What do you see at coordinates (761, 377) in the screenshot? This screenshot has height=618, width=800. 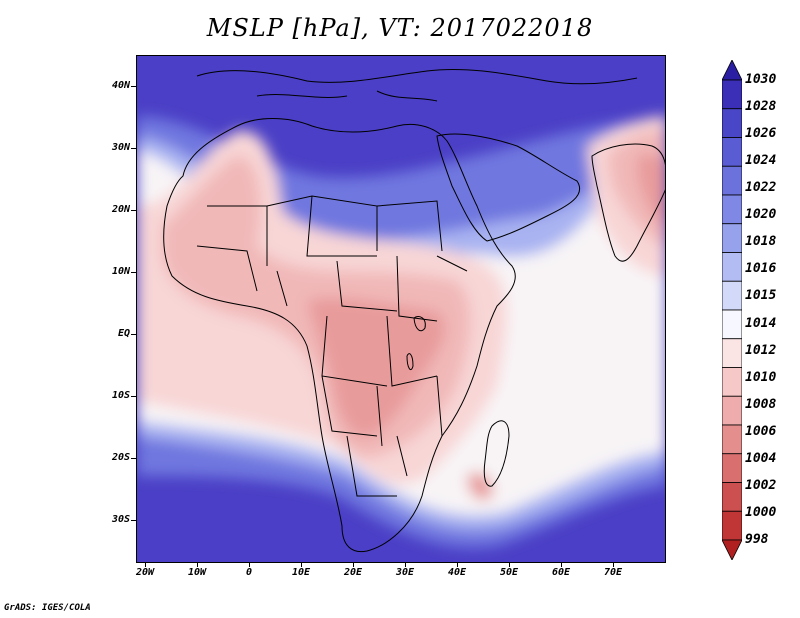 I see `colorbar-level-label: 1010` at bounding box center [761, 377].